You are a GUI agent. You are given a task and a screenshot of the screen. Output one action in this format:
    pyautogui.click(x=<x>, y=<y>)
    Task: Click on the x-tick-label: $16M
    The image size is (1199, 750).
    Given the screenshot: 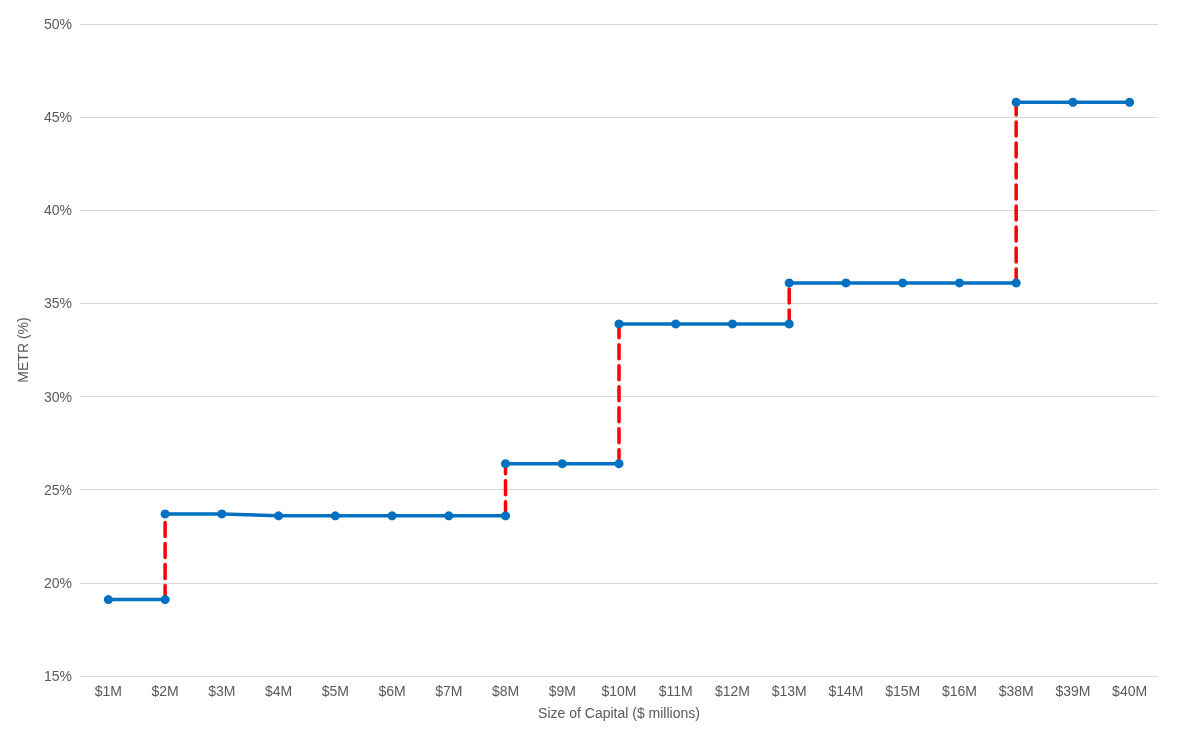 What is the action you would take?
    pyautogui.click(x=959, y=691)
    